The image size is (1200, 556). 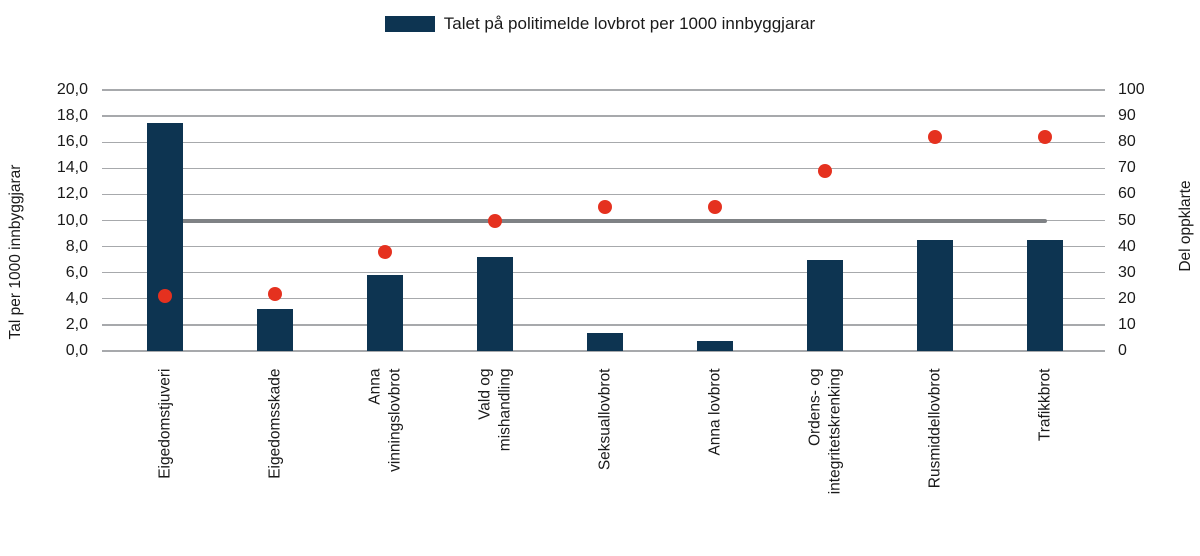 I want to click on category-label-line: Anna, so click(x=374, y=386).